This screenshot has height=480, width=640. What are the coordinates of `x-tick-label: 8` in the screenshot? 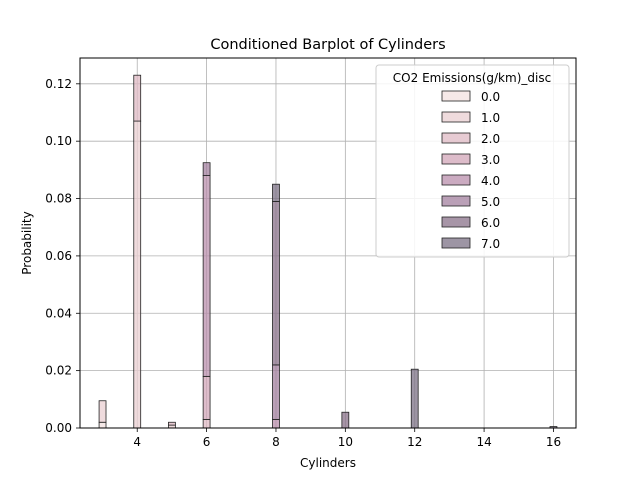 It's located at (276, 442).